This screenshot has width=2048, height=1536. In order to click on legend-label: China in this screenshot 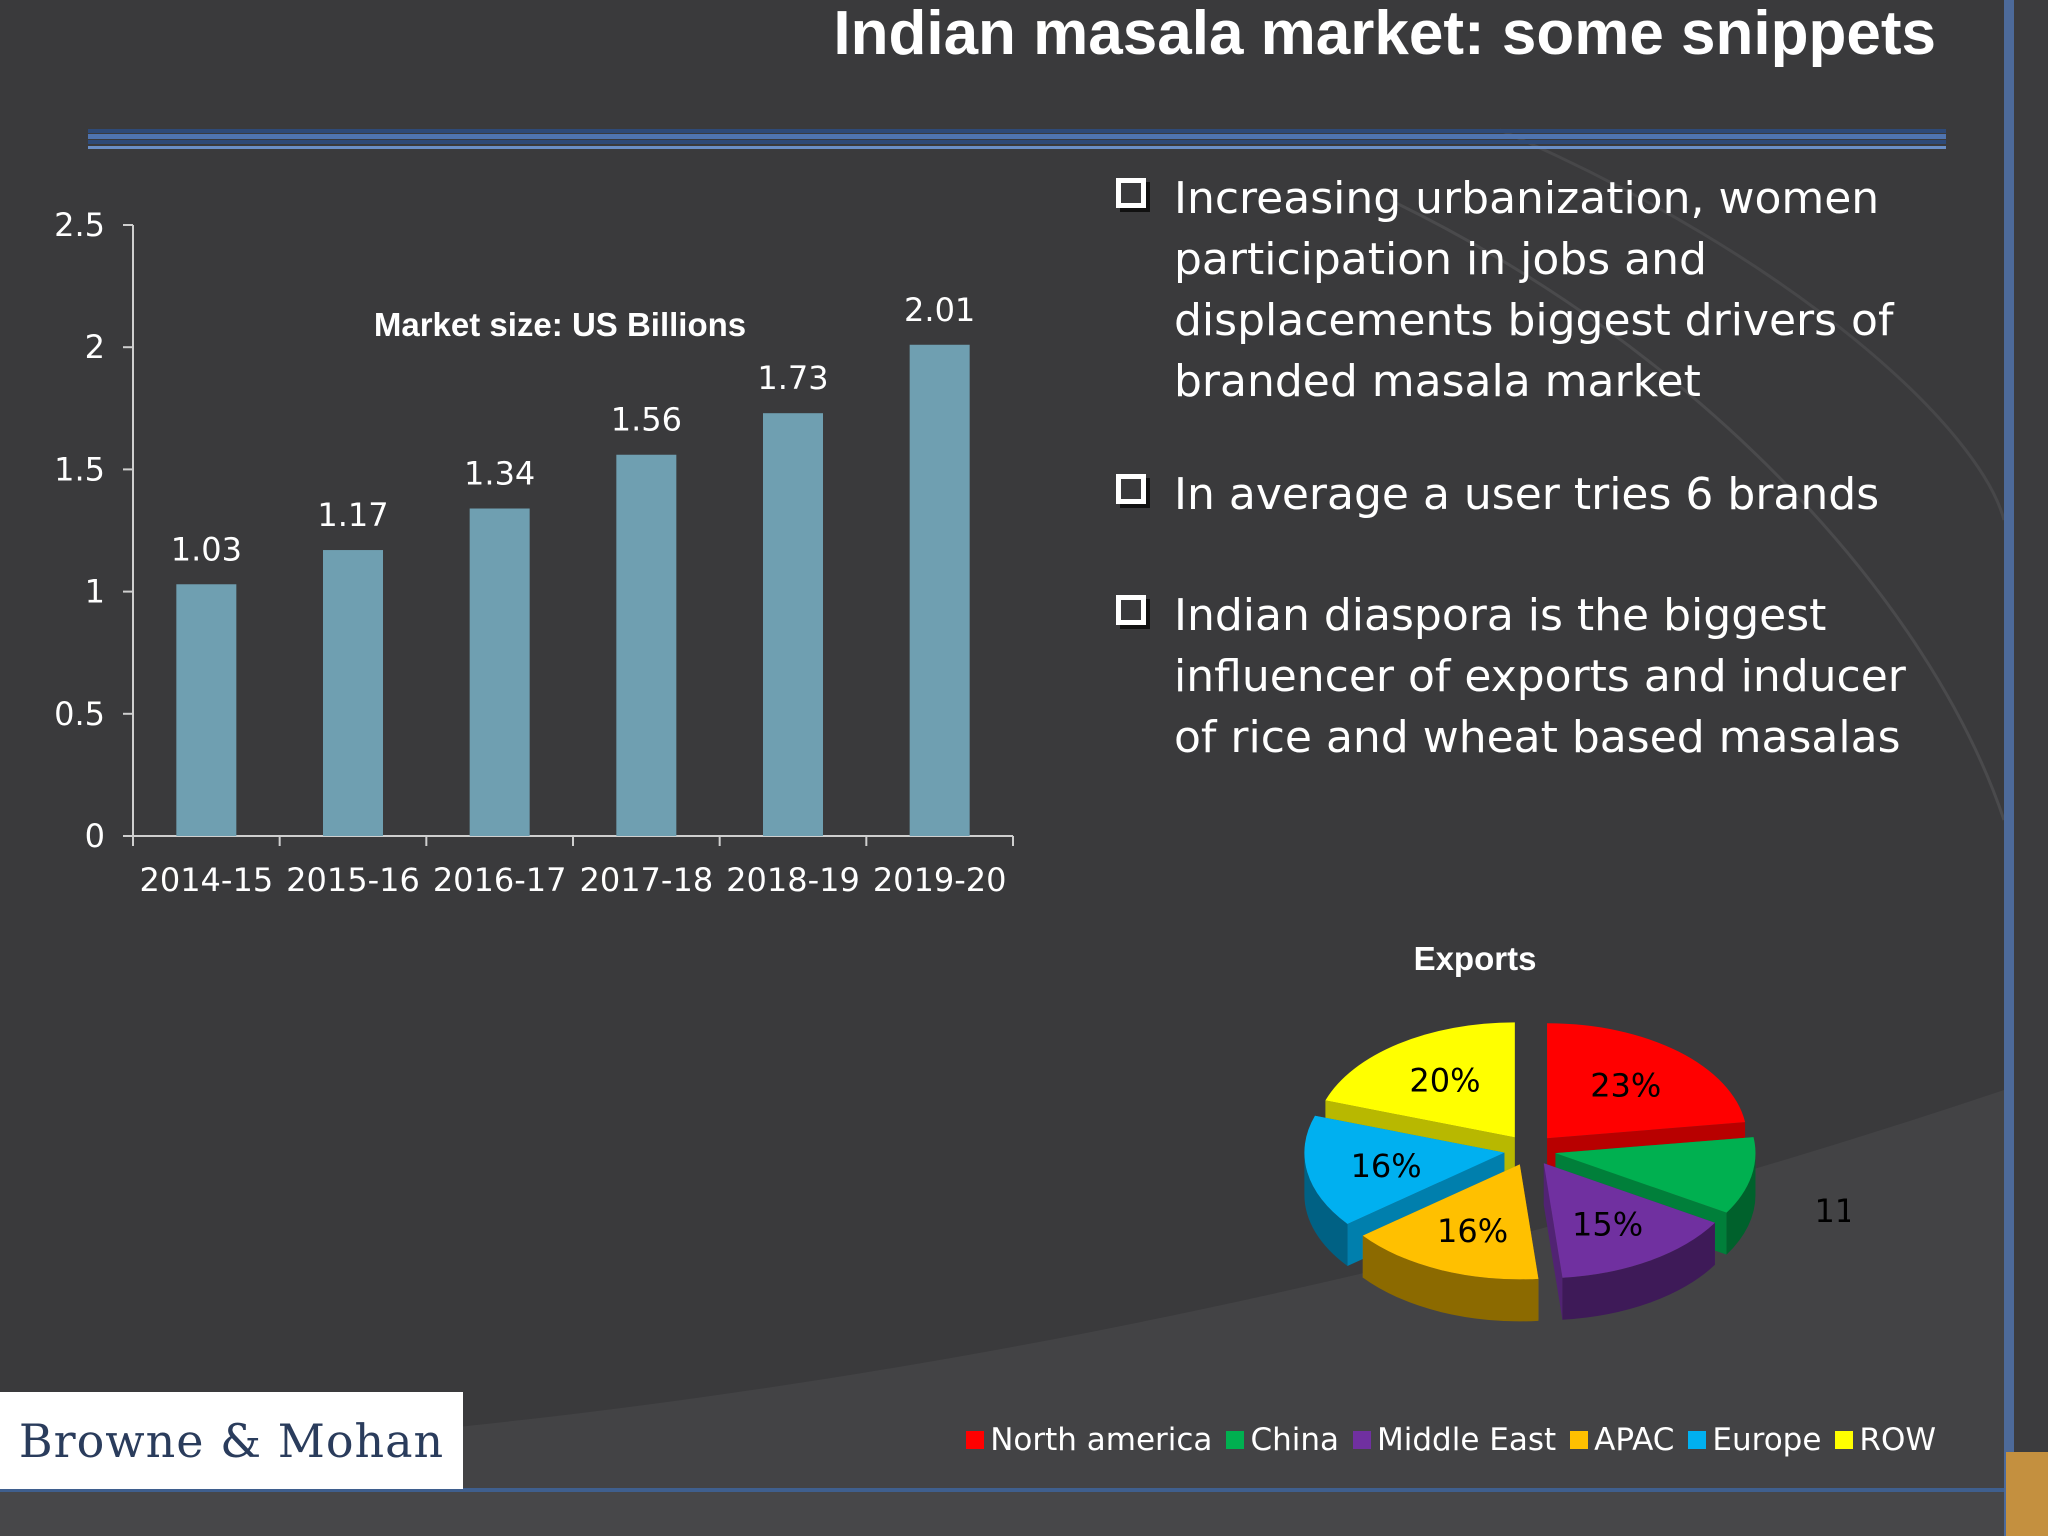, I will do `click(1294, 1440)`.